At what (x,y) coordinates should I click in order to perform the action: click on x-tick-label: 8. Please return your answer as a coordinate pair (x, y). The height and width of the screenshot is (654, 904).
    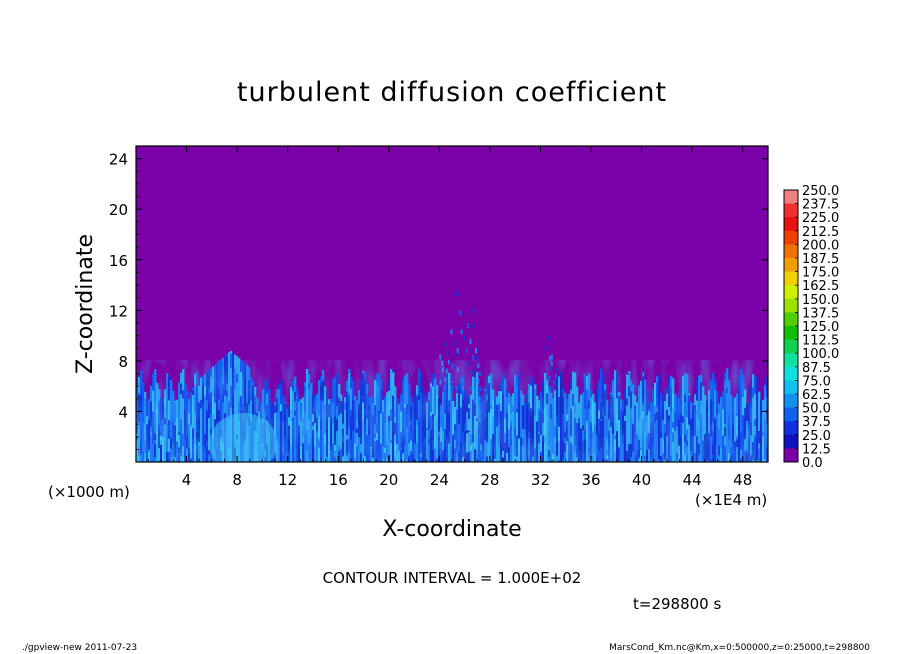
    Looking at the image, I should click on (237, 480).